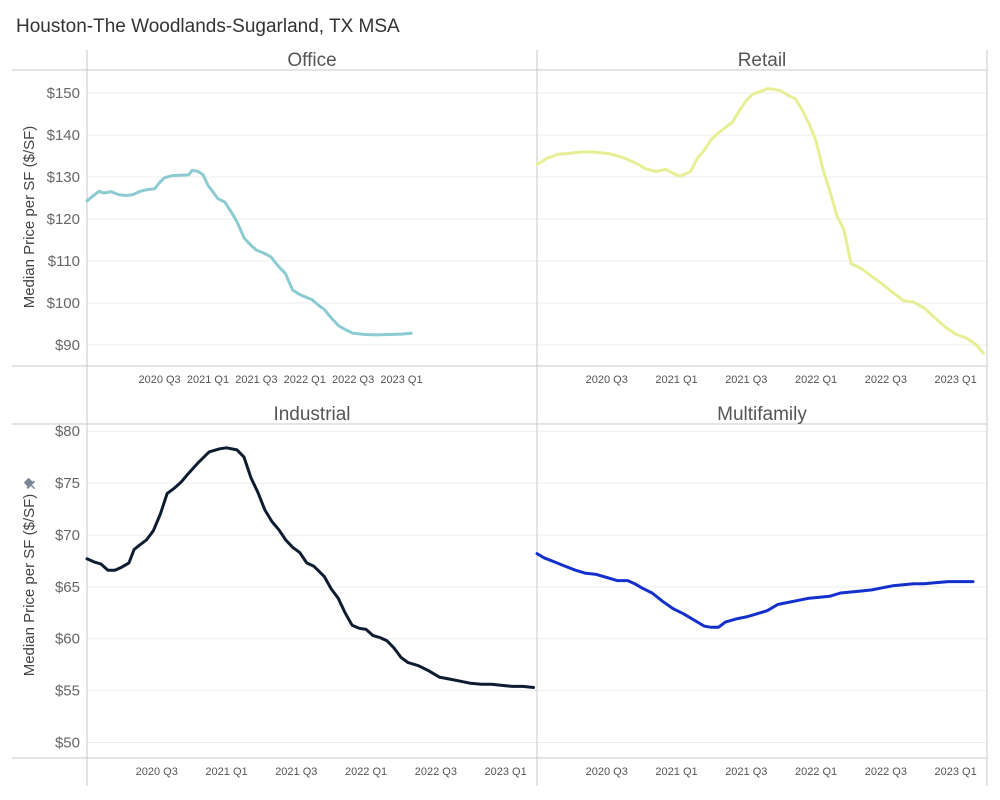 This screenshot has height=800, width=1000. I want to click on panel-title-multifamily: Multifamily, so click(762, 414).